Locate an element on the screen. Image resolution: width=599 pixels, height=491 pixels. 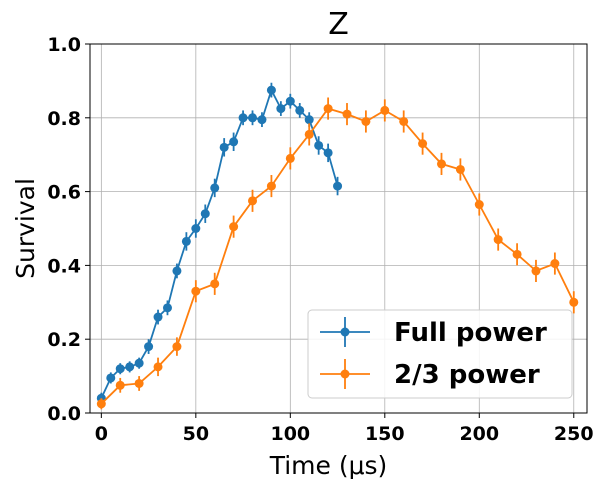
y-tick-label: 1.0 is located at coordinates (64, 45).